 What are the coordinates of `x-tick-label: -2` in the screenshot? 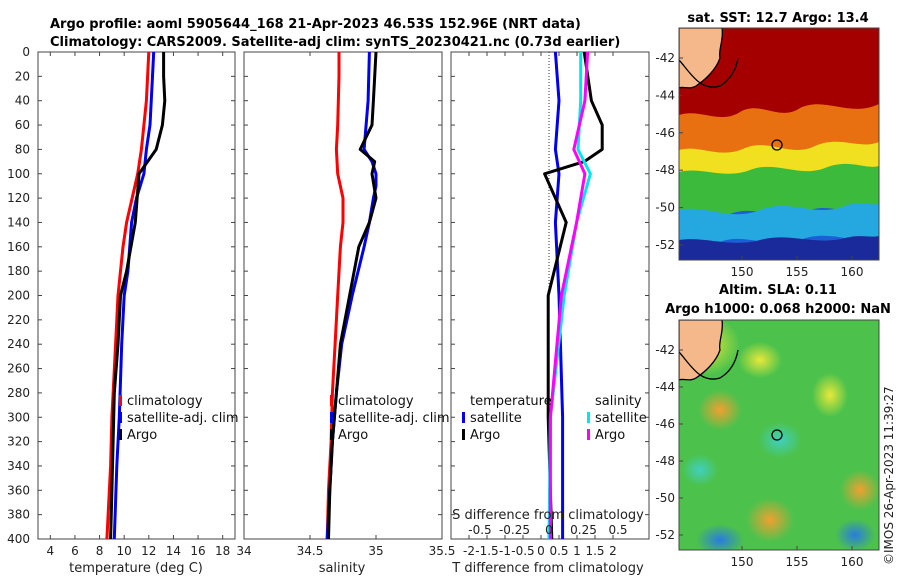 It's located at (469, 551).